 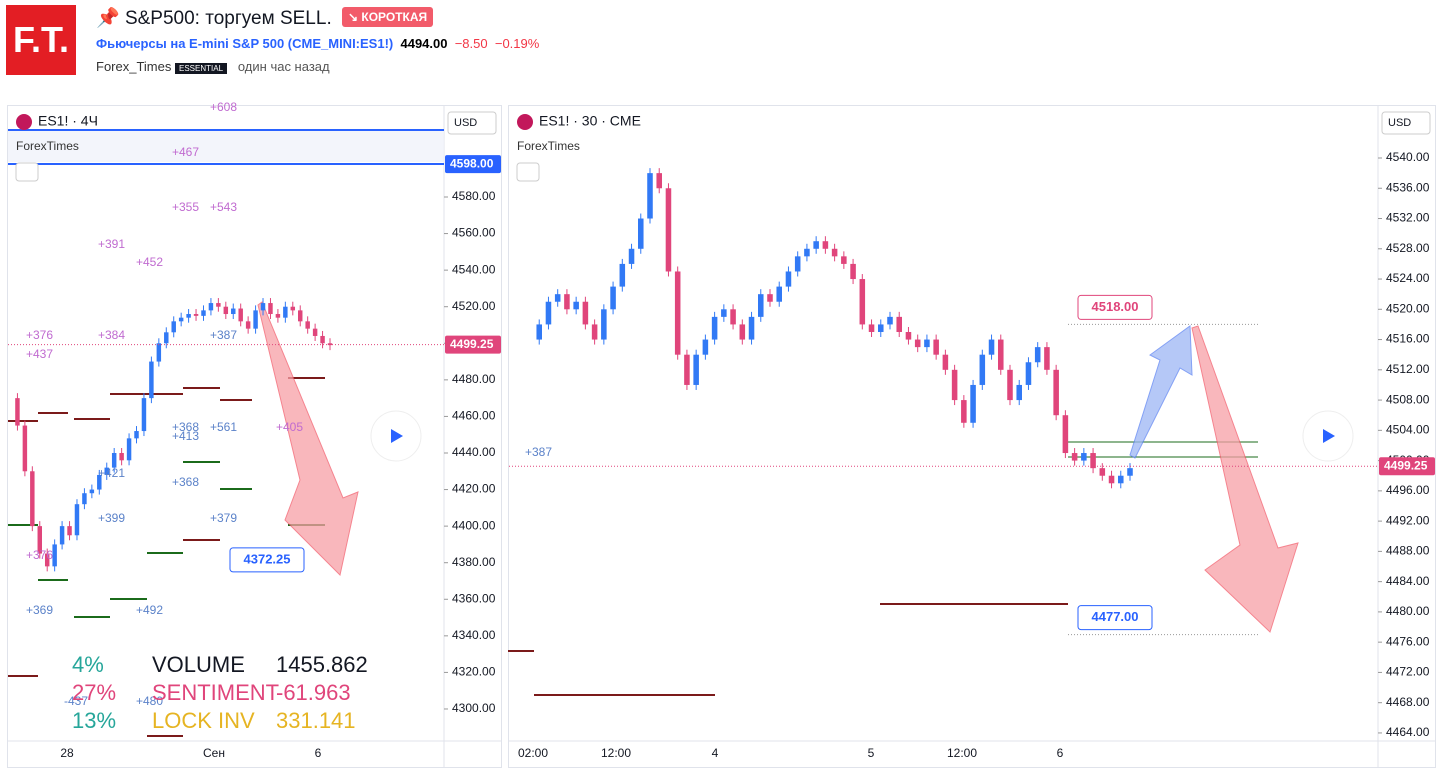 I want to click on arrow-down, so click(x=1245, y=479).